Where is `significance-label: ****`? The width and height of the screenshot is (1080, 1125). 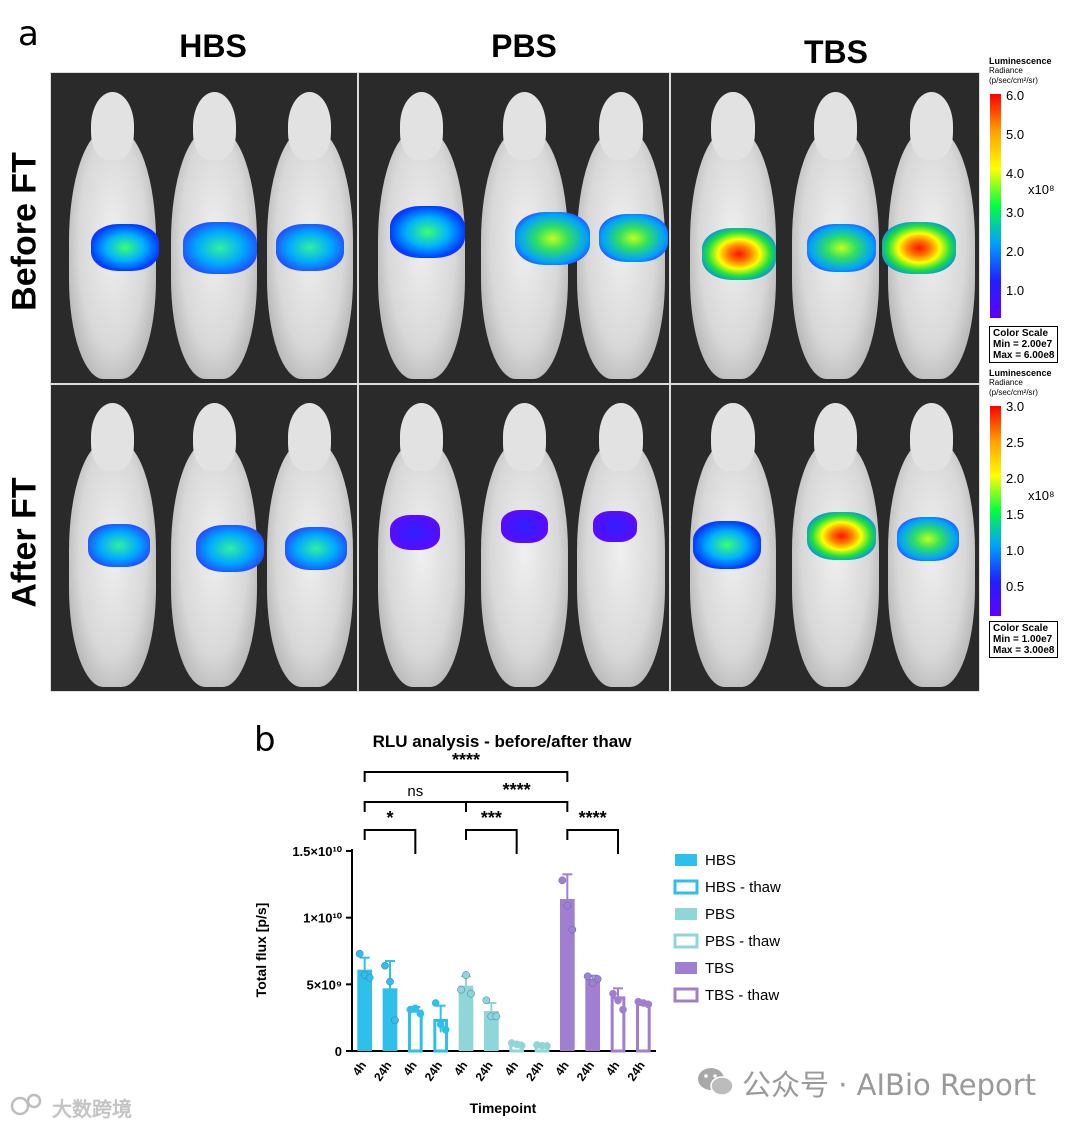 significance-label: **** is located at coordinates (517, 790).